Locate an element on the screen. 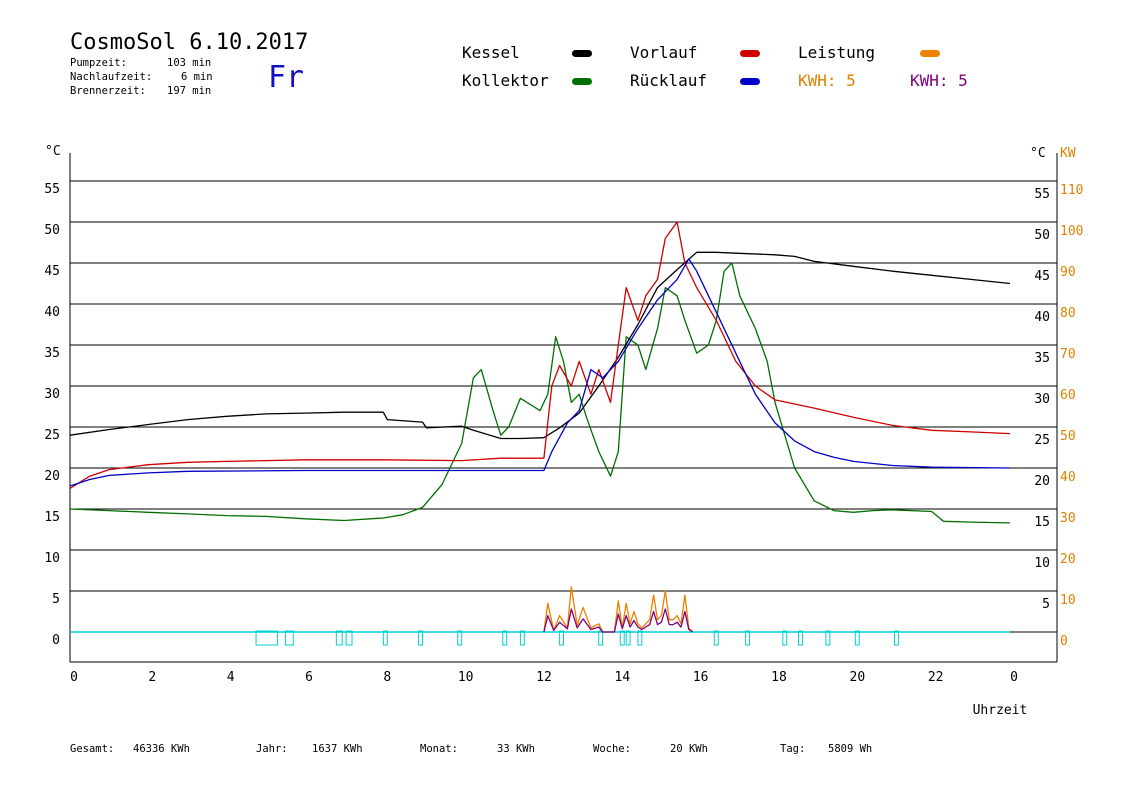 The width and height of the screenshot is (1148, 812). x-tick: 6 is located at coordinates (309, 677).